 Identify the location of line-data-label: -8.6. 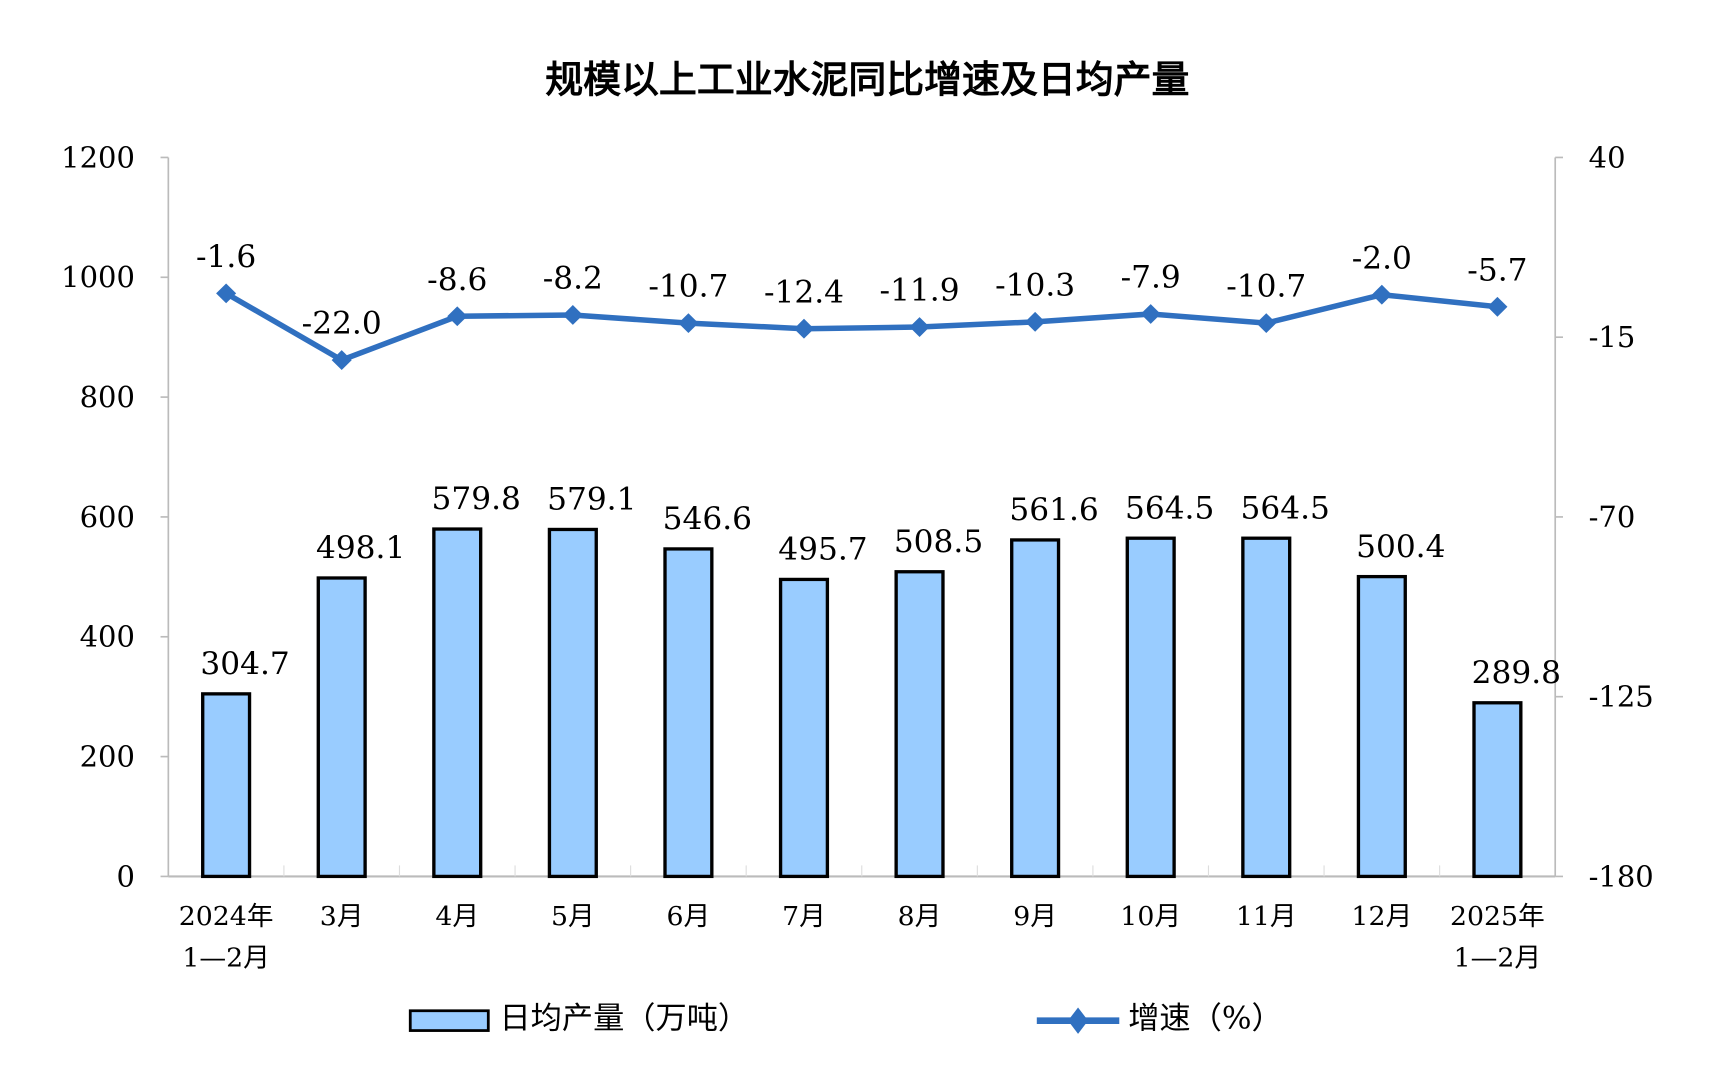
(457, 280).